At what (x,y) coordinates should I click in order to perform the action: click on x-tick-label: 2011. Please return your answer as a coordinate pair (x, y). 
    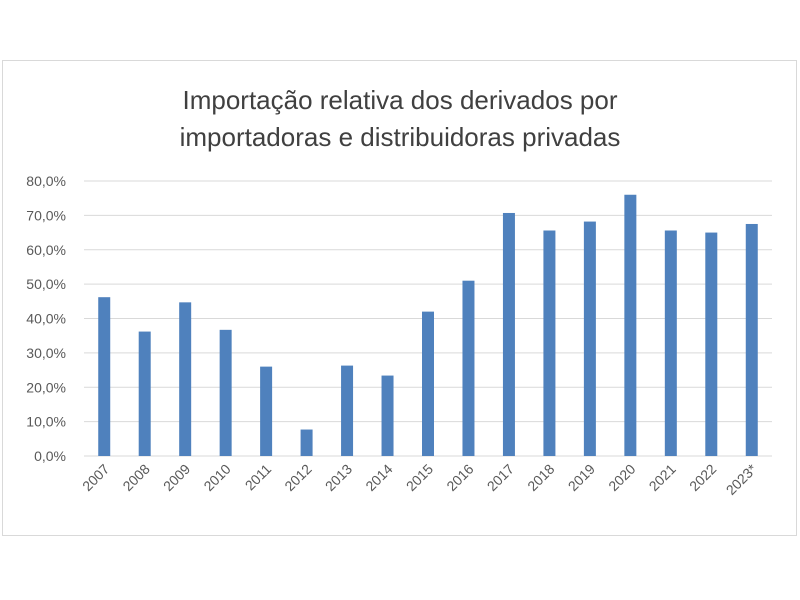
    Looking at the image, I should click on (258, 477).